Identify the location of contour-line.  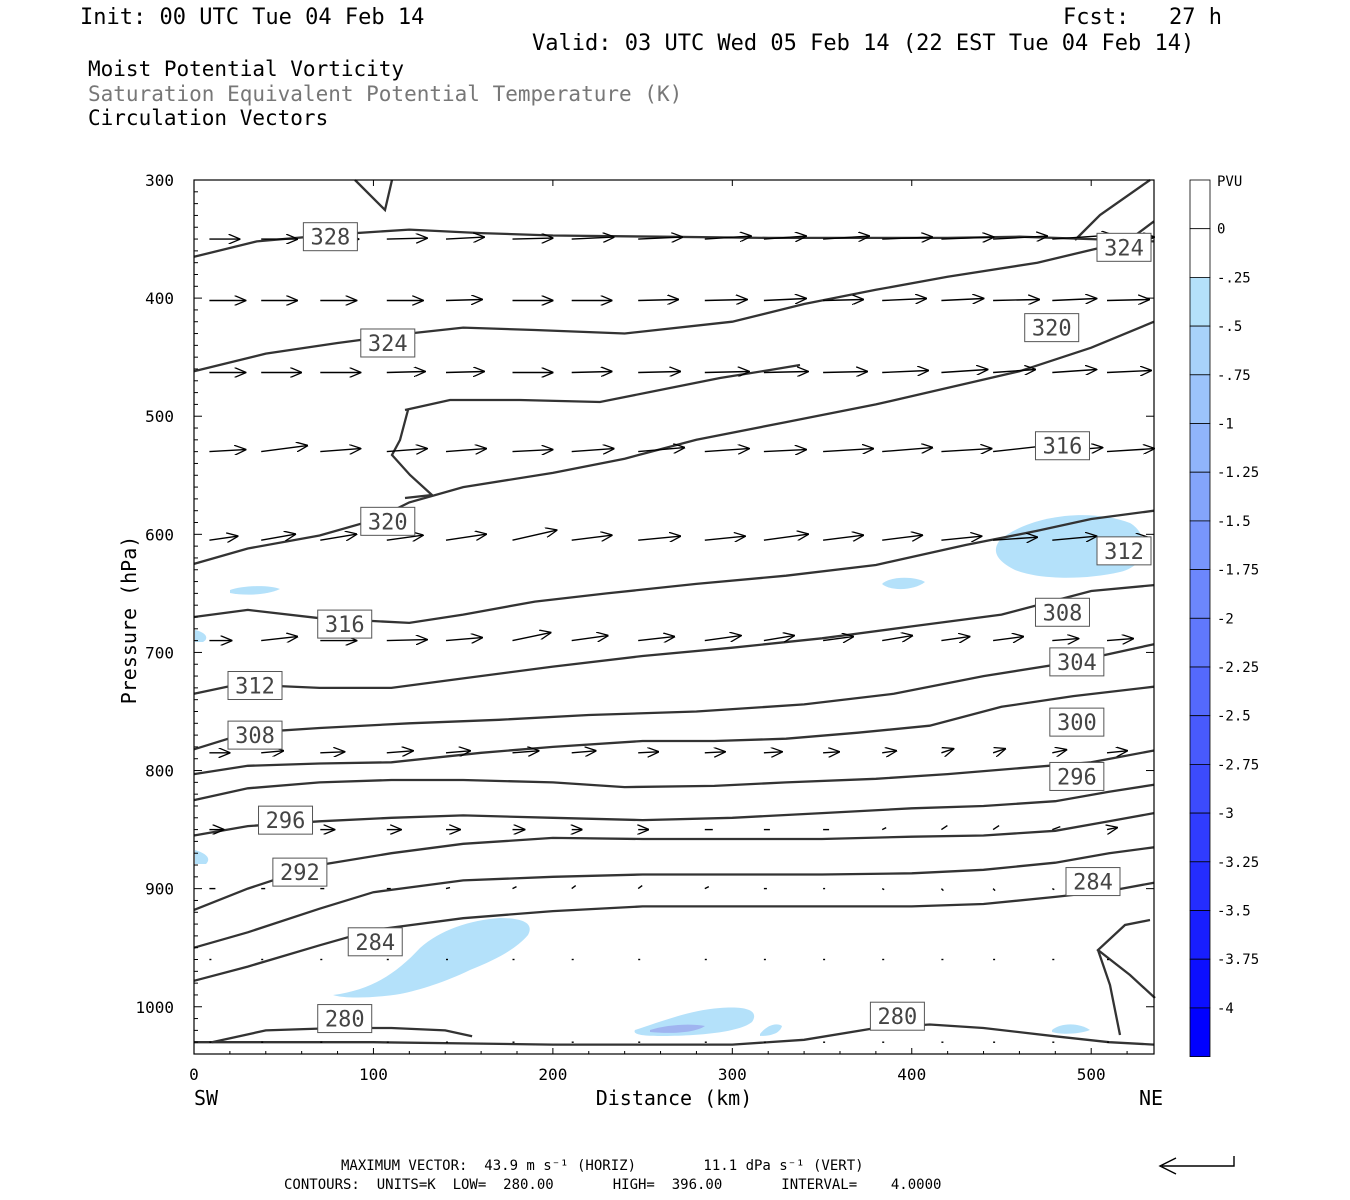
(374, 196).